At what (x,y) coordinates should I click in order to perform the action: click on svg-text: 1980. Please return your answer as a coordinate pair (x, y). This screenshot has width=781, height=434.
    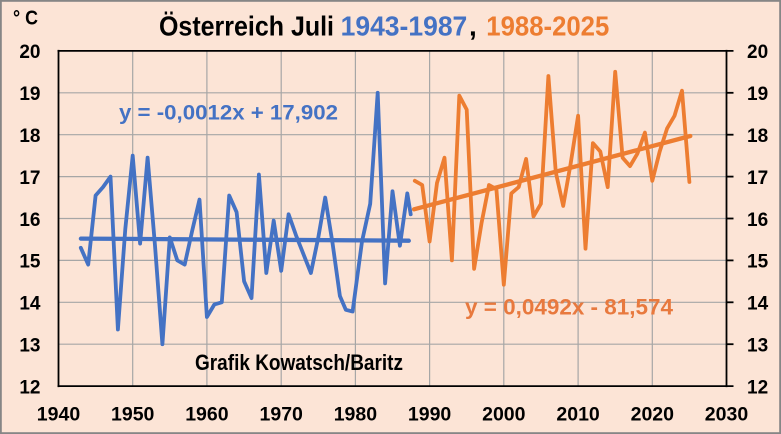
    Looking at the image, I should click on (356, 415).